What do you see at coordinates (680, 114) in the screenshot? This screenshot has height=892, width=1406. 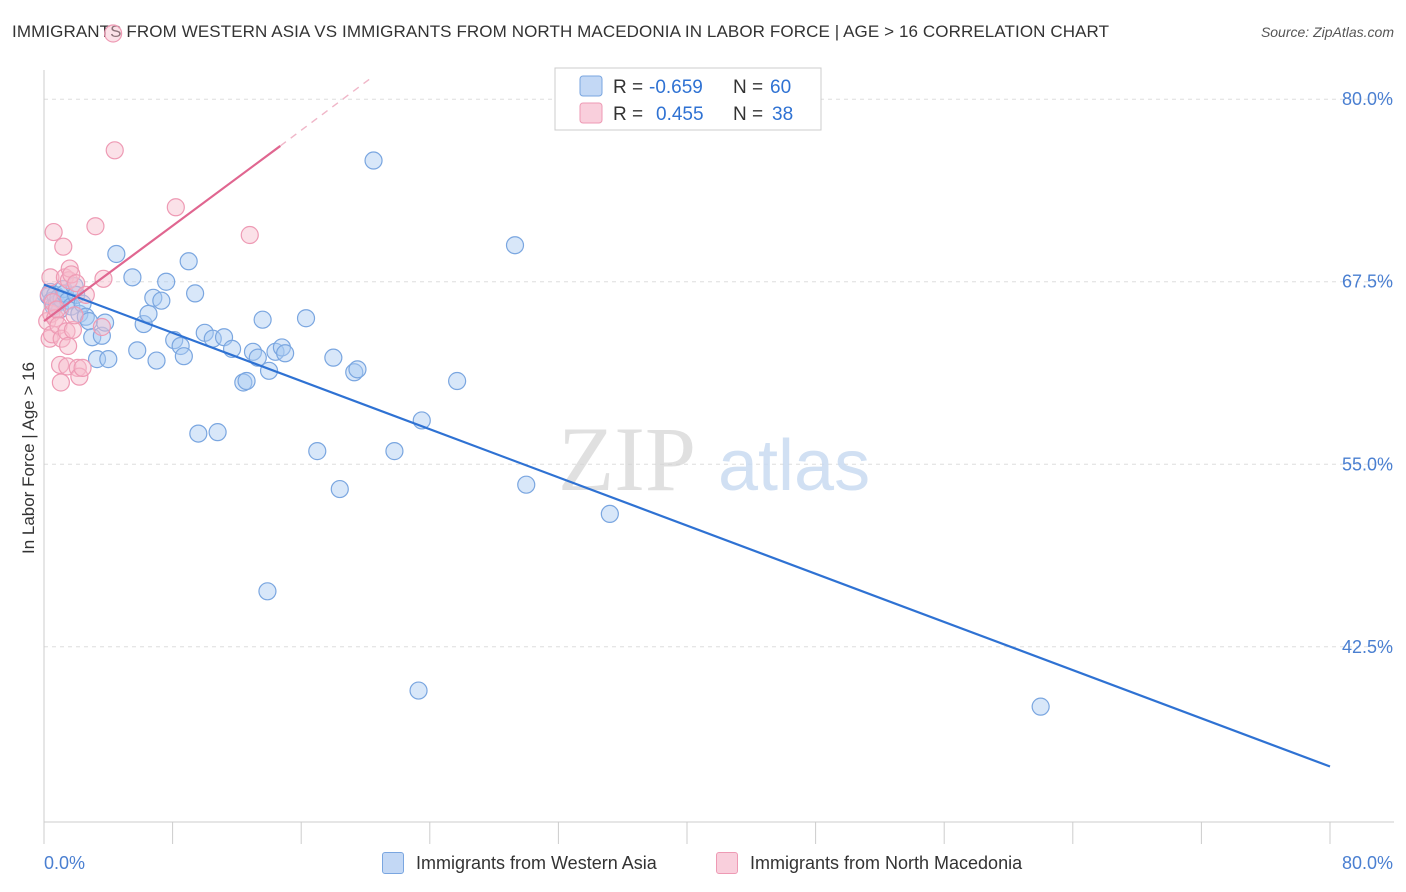 I see `legend-r-value: 0.455` at bounding box center [680, 114].